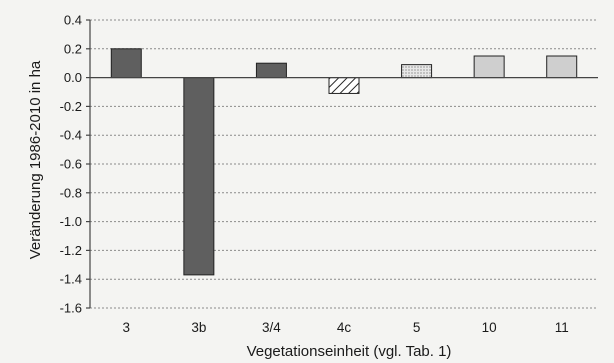 The image size is (614, 363). What do you see at coordinates (349, 351) in the screenshot?
I see `x-axis-title: Vegetationseinheit (vgl. Tab. 1)` at bounding box center [349, 351].